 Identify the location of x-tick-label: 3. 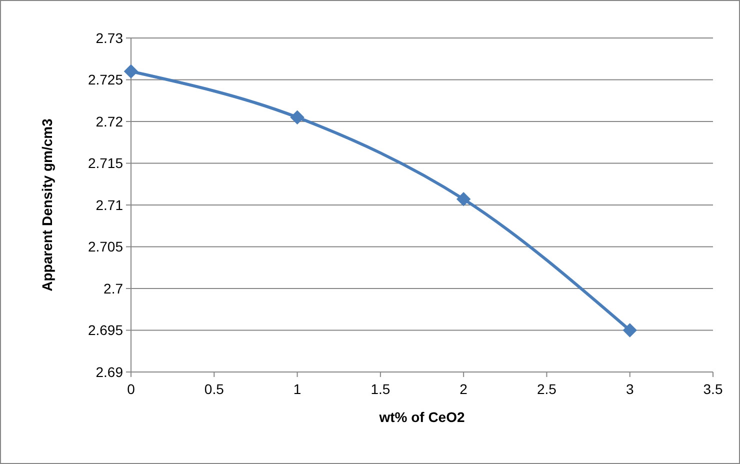
(630, 389).